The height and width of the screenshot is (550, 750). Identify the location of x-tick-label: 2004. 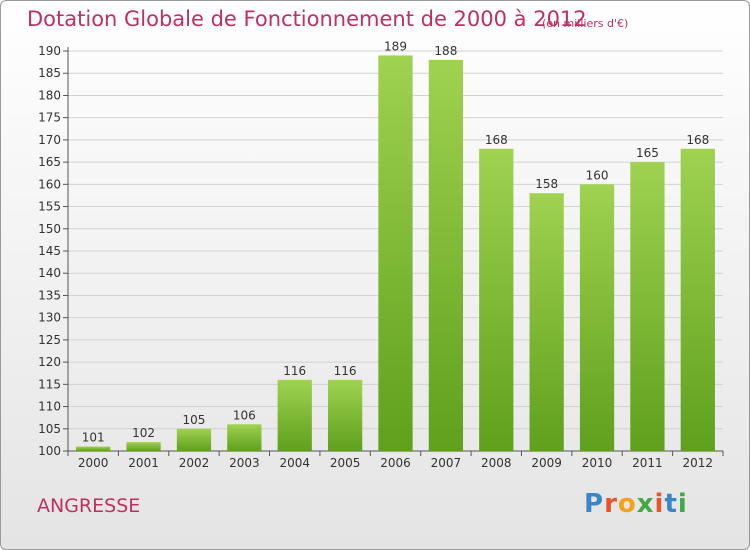
(294, 463).